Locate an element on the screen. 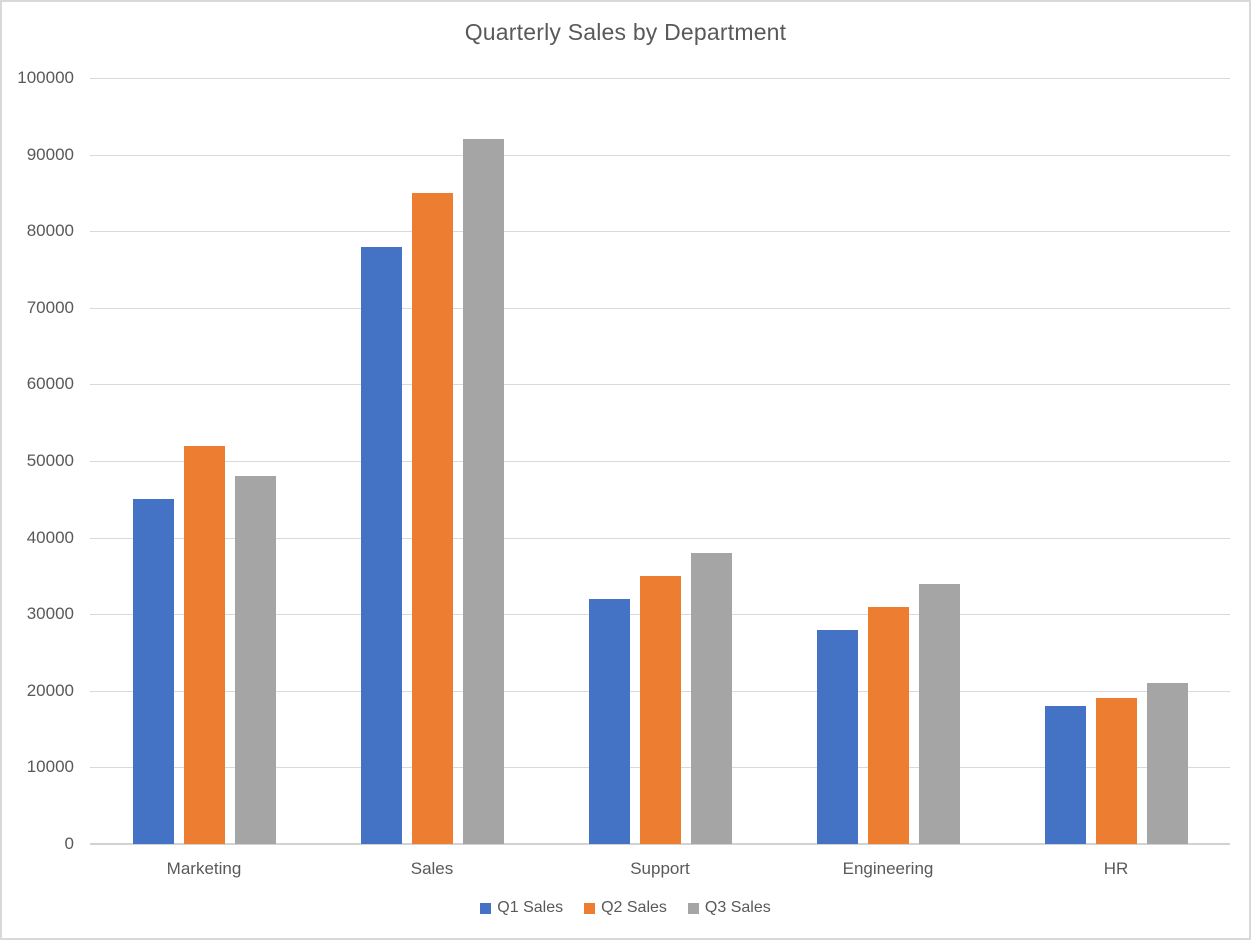 The image size is (1251, 940). legend-item-q2-sales: Q2 Sales is located at coordinates (625, 908).